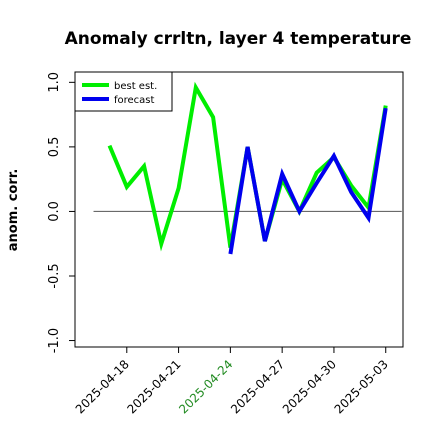  Describe the element at coordinates (54, 82) in the screenshot. I see `y-tick-label: 1.0` at that location.